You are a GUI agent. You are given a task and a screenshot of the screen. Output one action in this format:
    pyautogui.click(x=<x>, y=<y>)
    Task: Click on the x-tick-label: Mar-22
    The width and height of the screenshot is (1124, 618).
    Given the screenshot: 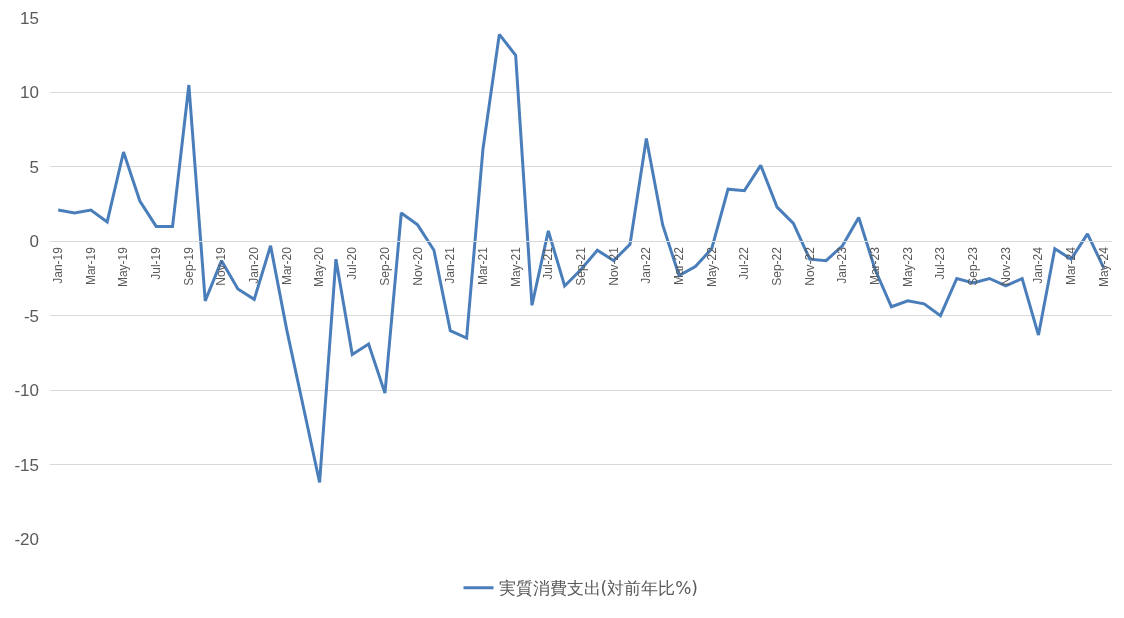 What is the action you would take?
    pyautogui.click(x=678, y=266)
    